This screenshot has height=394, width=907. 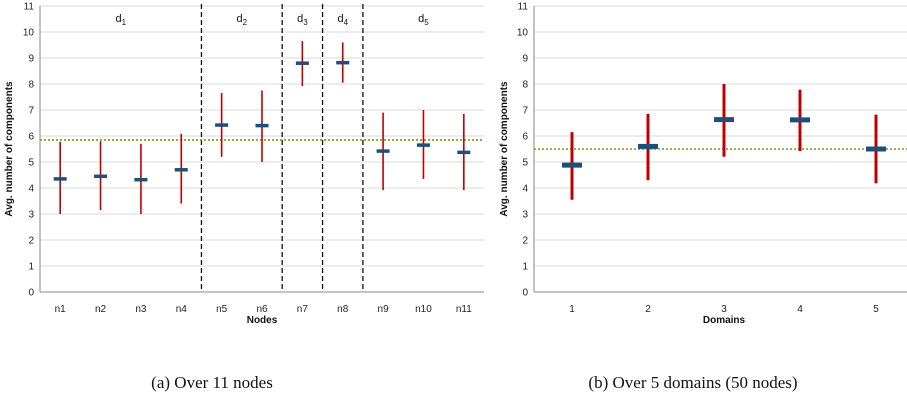 What do you see at coordinates (572, 309) in the screenshot?
I see `x-tick-label: 1` at bounding box center [572, 309].